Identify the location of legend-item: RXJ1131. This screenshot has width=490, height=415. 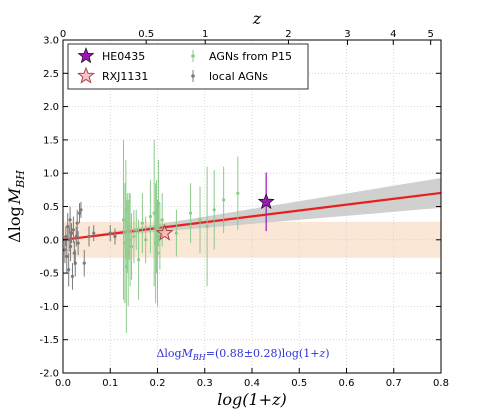
(112, 75).